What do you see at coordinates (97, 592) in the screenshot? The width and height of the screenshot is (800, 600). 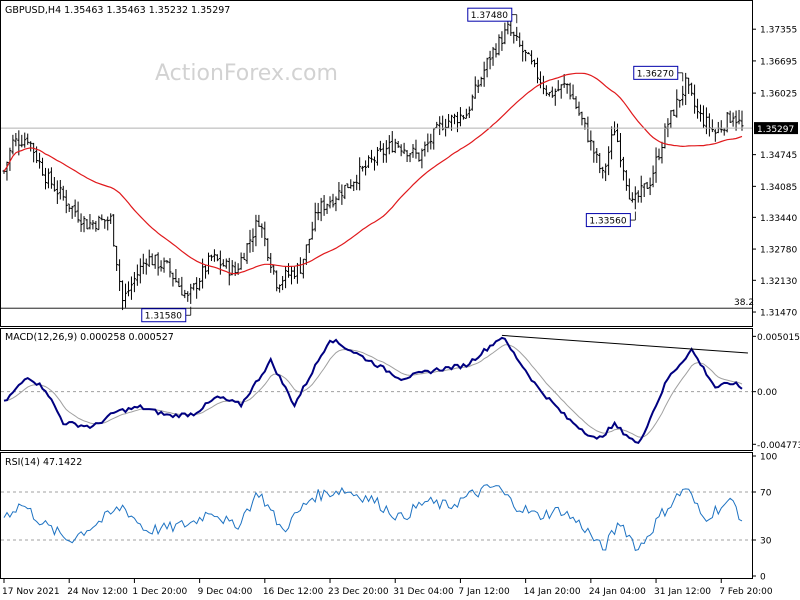 I see `time-axis-label: 24 Nov 12:00` at bounding box center [97, 592].